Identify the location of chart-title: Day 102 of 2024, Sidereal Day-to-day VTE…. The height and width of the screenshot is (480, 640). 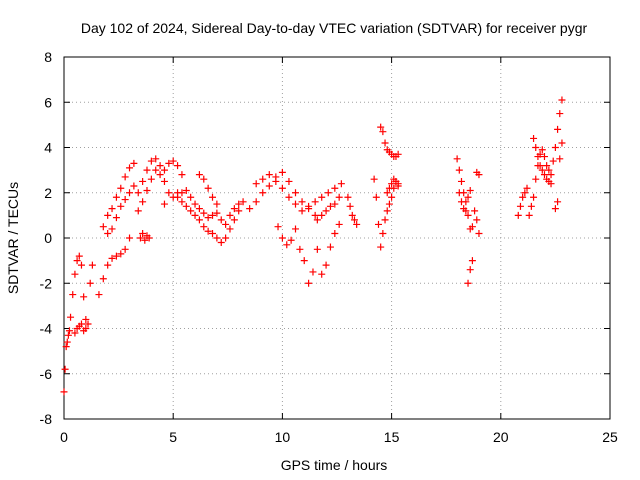
(334, 28).